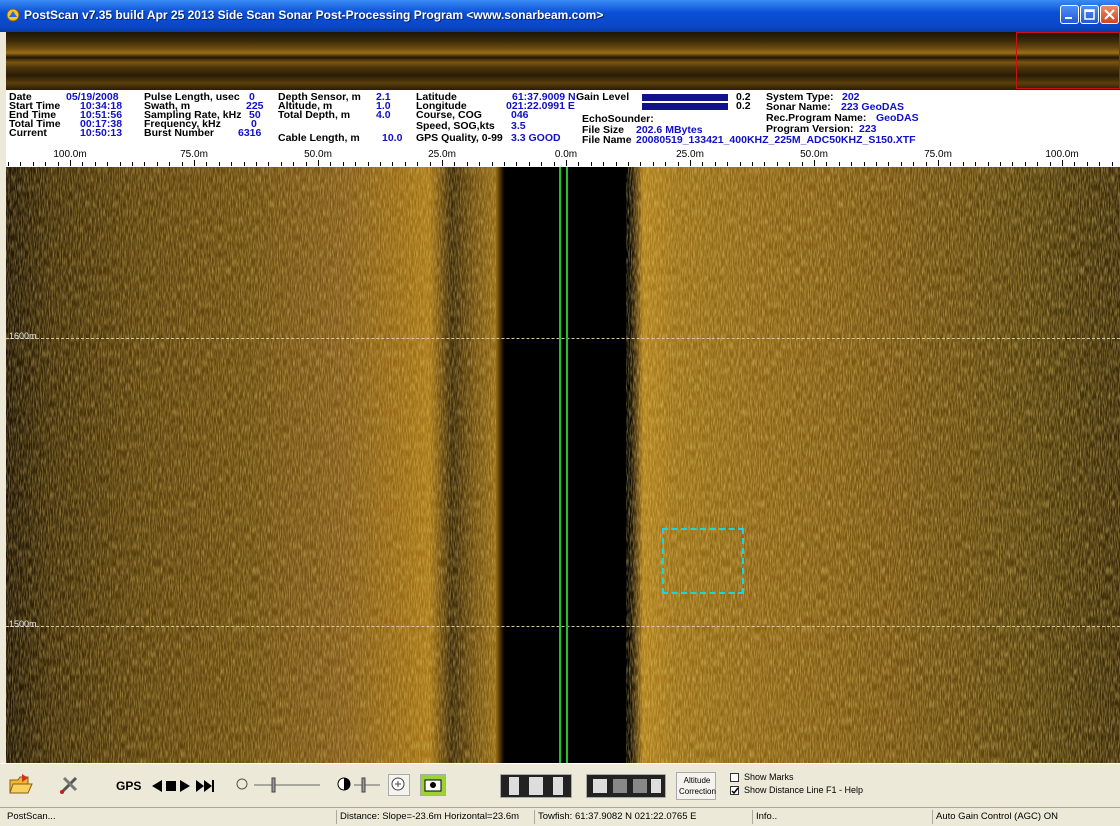  What do you see at coordinates (520, 115) in the screenshot?
I see `course-value: 046` at bounding box center [520, 115].